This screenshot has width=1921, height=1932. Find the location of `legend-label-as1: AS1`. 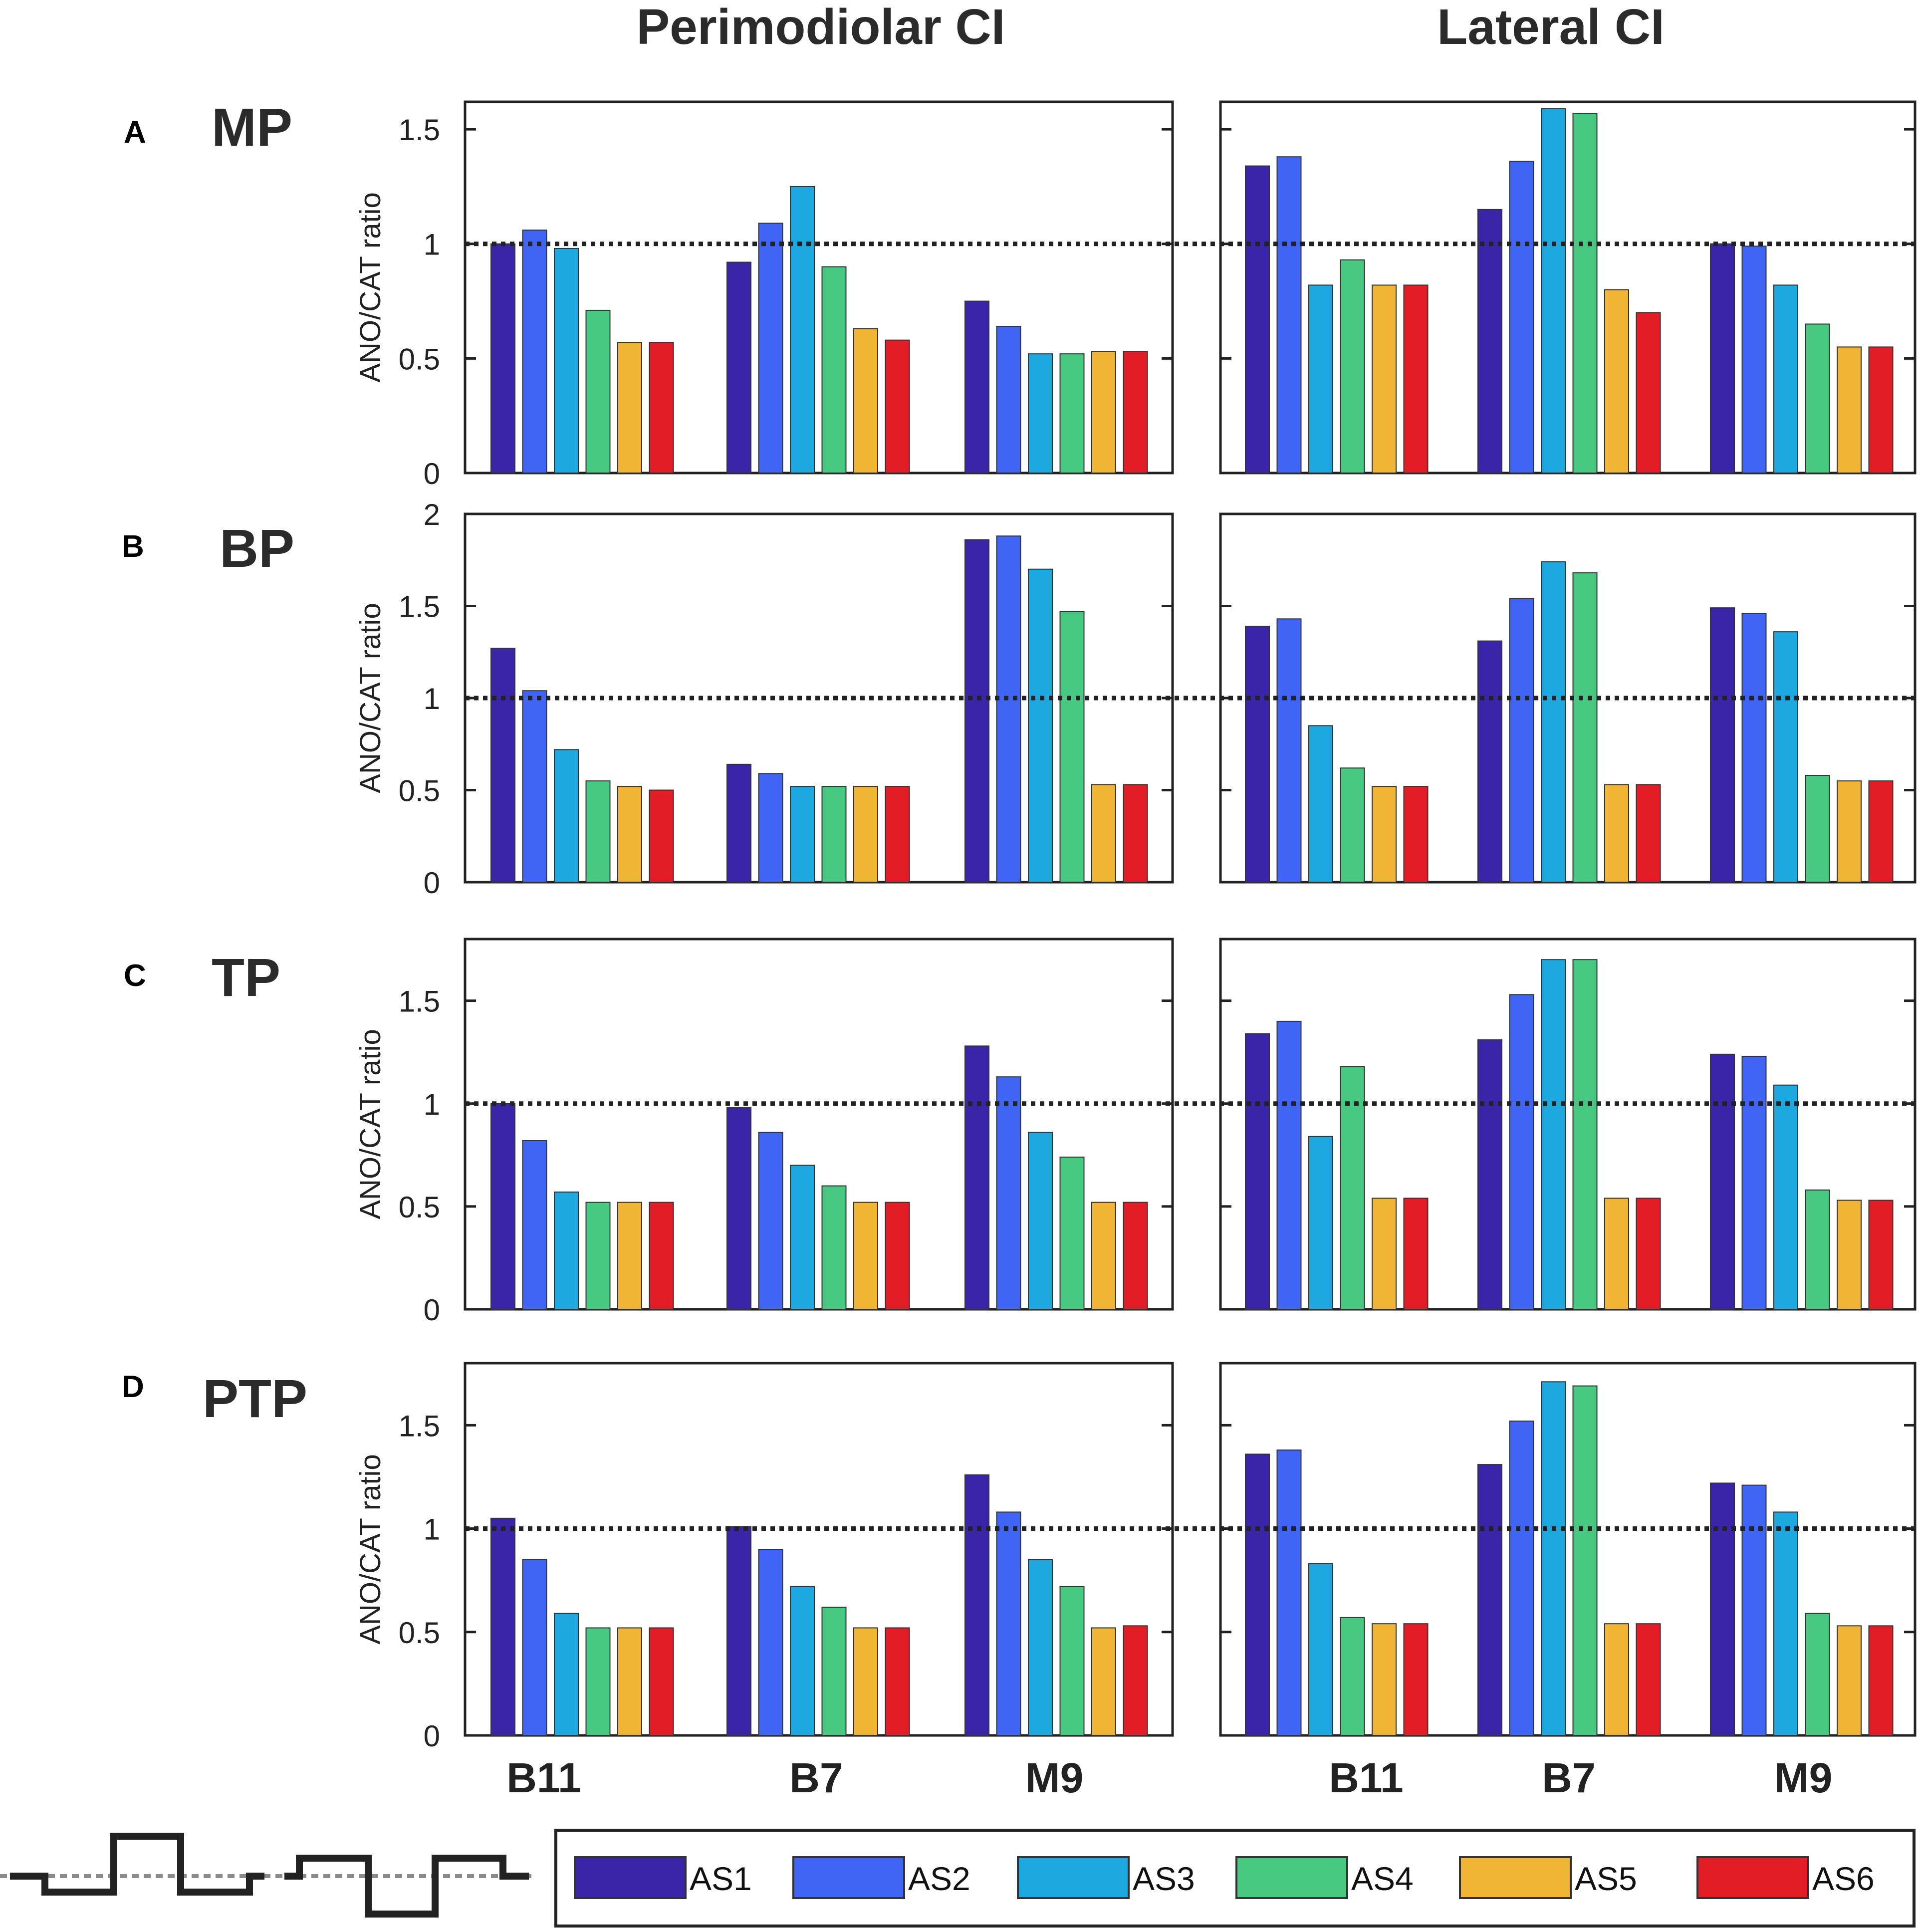

legend-label-as1: AS1 is located at coordinates (721, 1878).